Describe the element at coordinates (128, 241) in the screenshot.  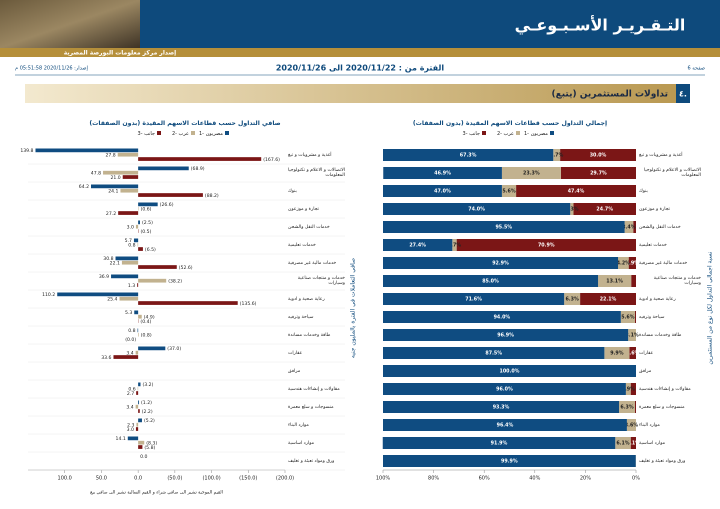
I see `value-label: 5.7` at that location.